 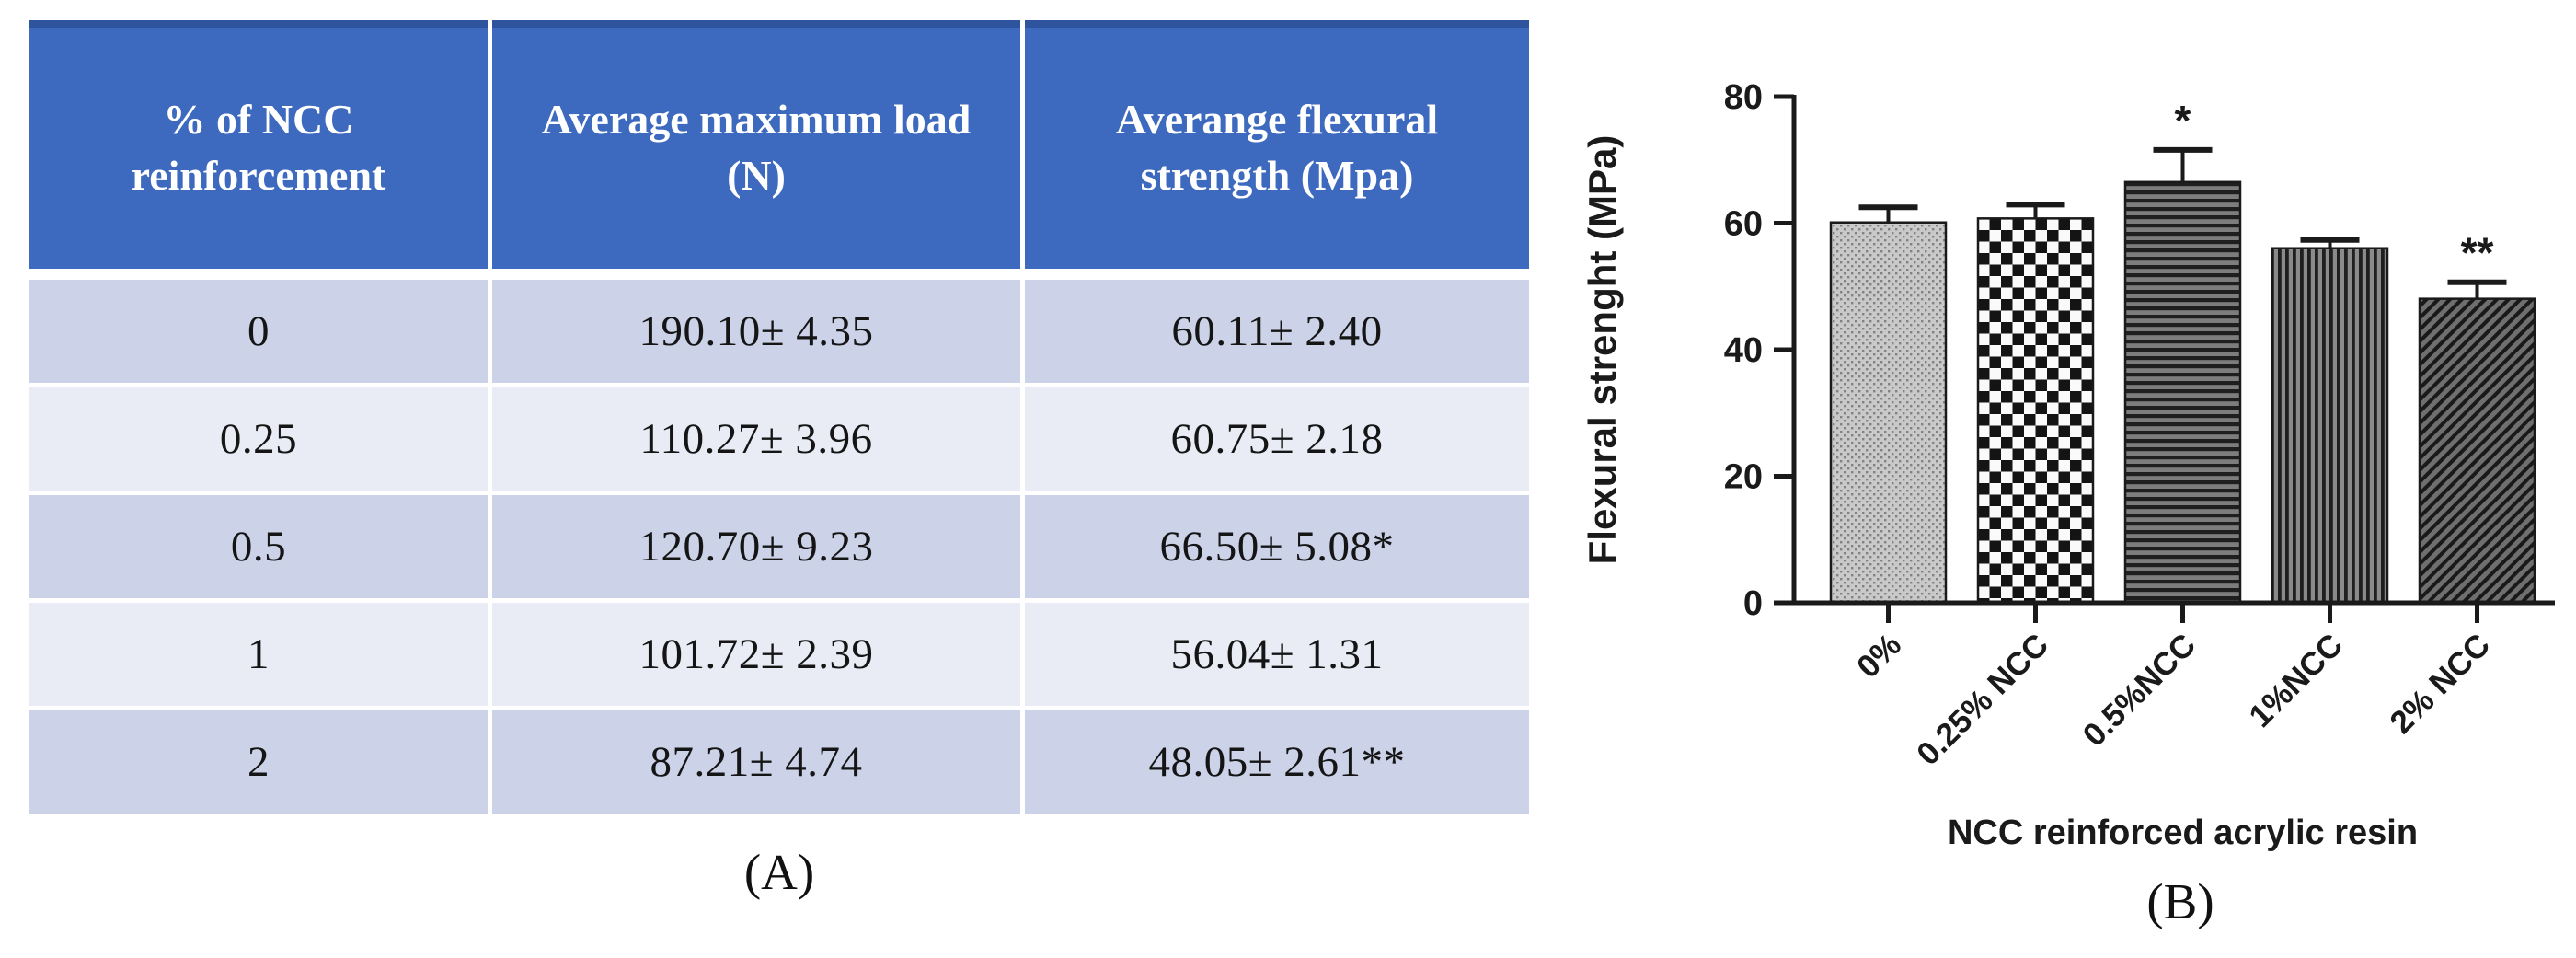 I want to click on panel-a-caption: (A), so click(x=779, y=872).